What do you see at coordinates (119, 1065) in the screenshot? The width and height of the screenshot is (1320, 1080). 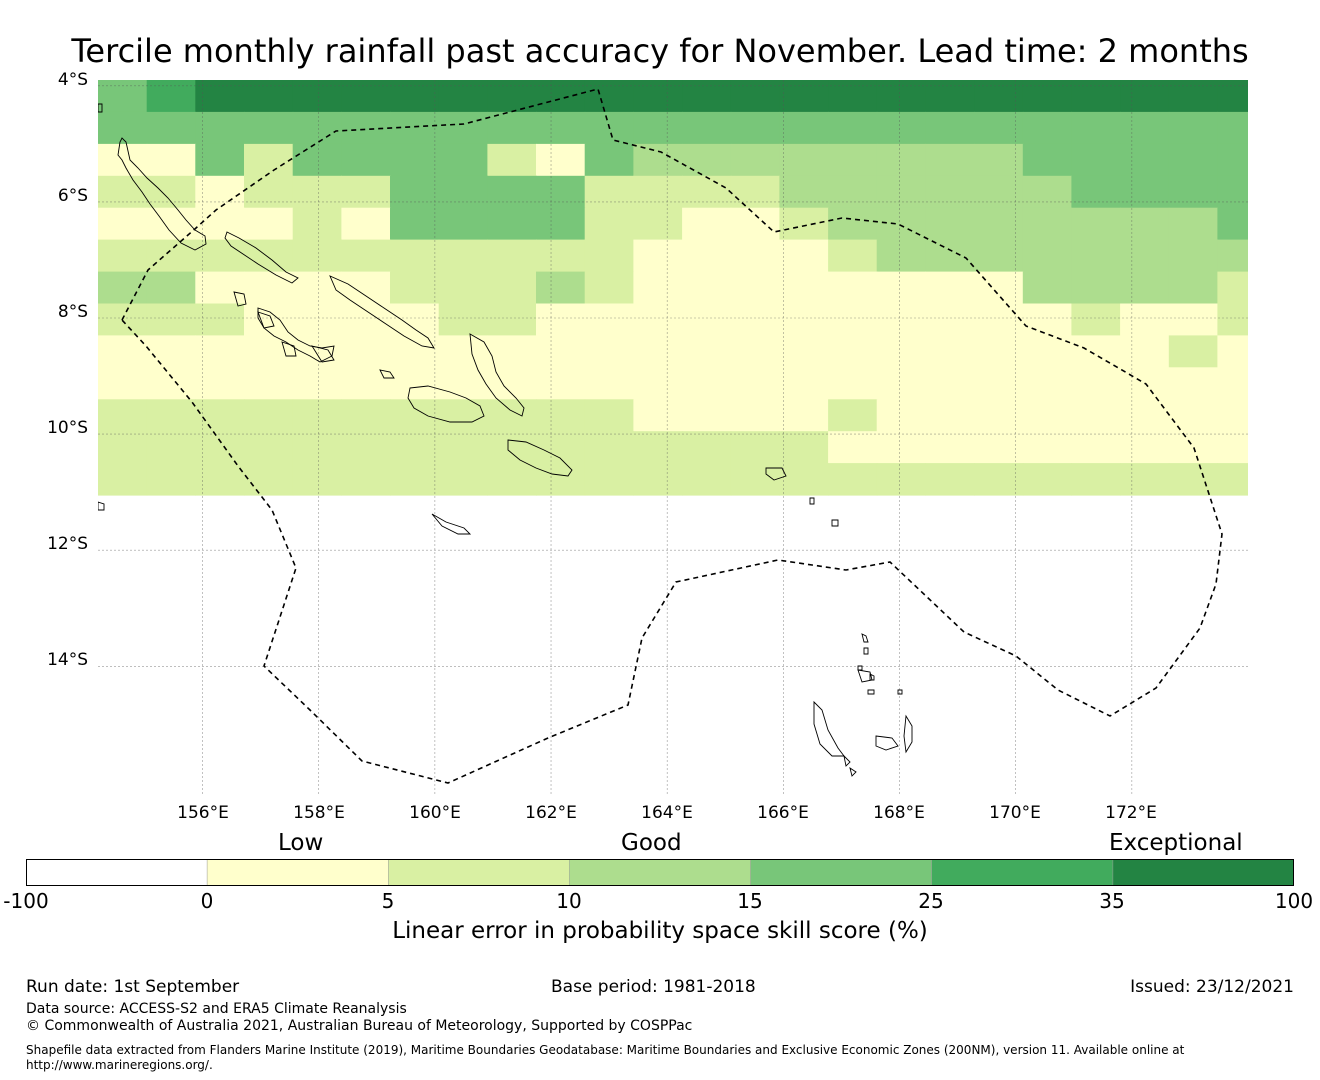 I see `shapefile-url: http://www.marineregions.org/.` at bounding box center [119, 1065].